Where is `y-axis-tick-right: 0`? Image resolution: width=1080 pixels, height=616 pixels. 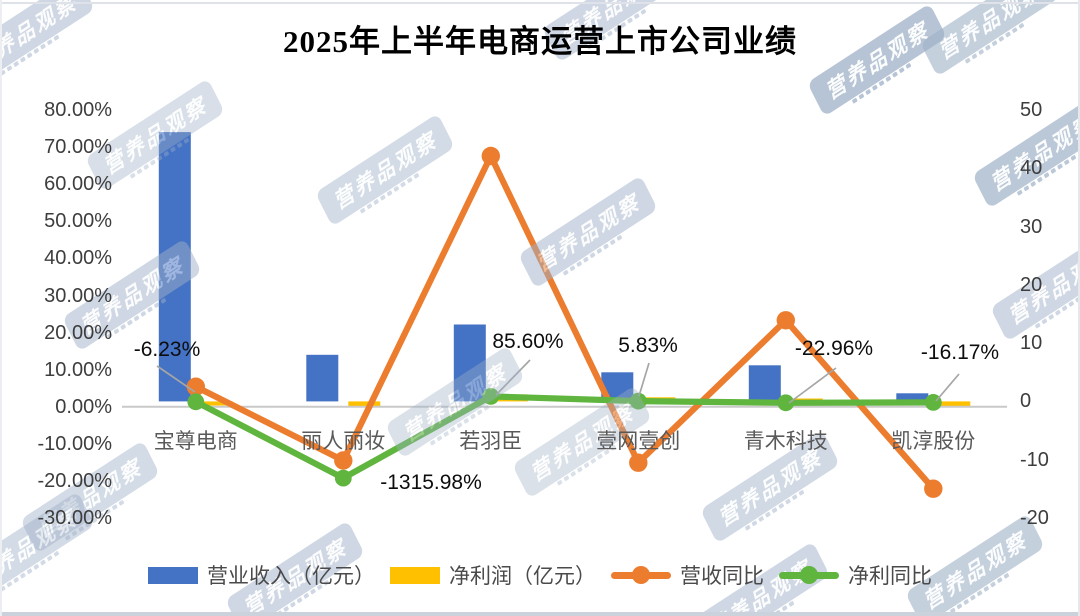 y-axis-tick-right: 0 is located at coordinates (1026, 401).